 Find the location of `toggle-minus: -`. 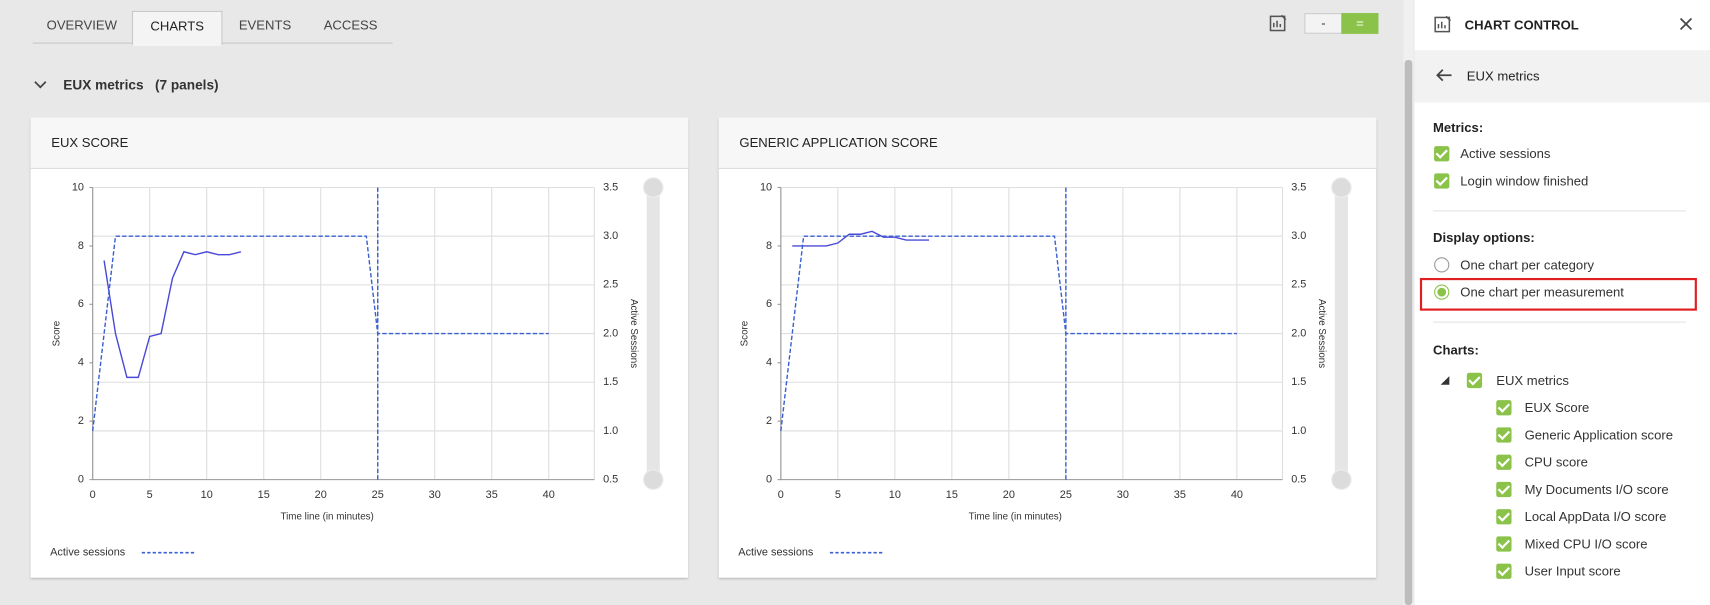

toggle-minus: - is located at coordinates (1323, 23).